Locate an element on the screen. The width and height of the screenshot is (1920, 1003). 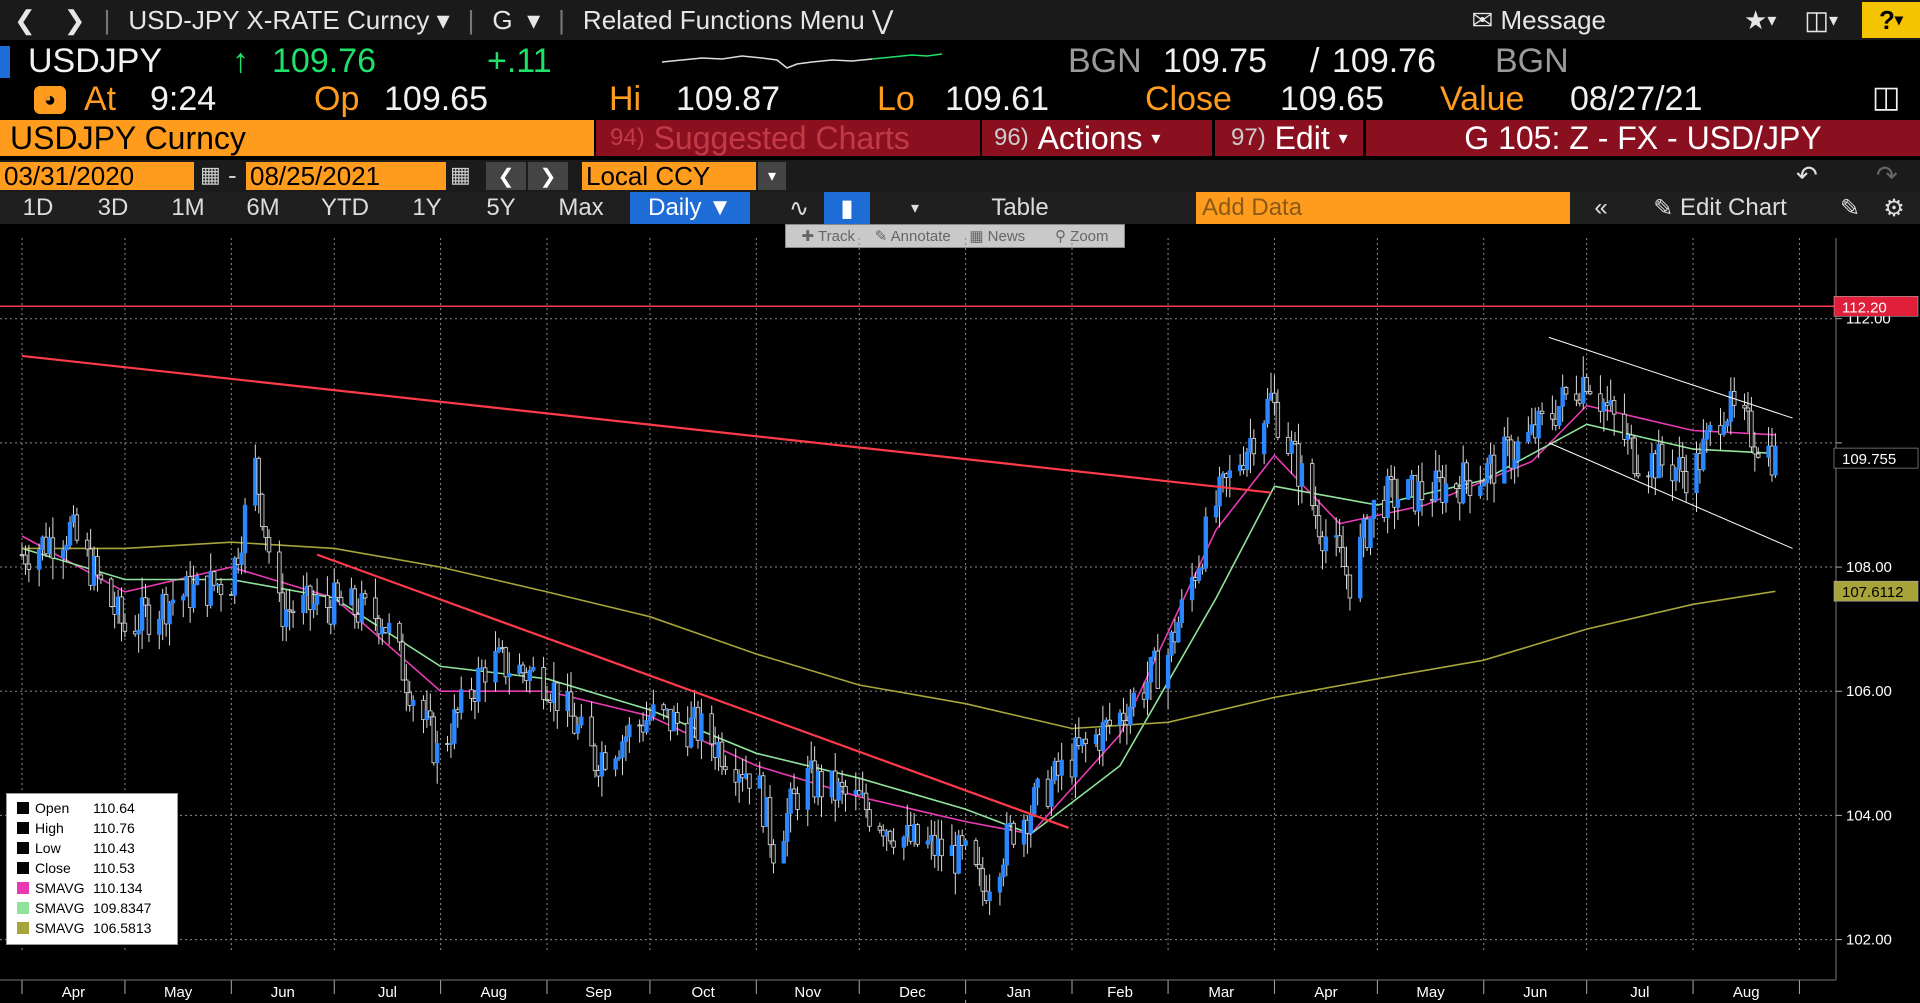
legend-value: 109.8347 is located at coordinates (122, 908).